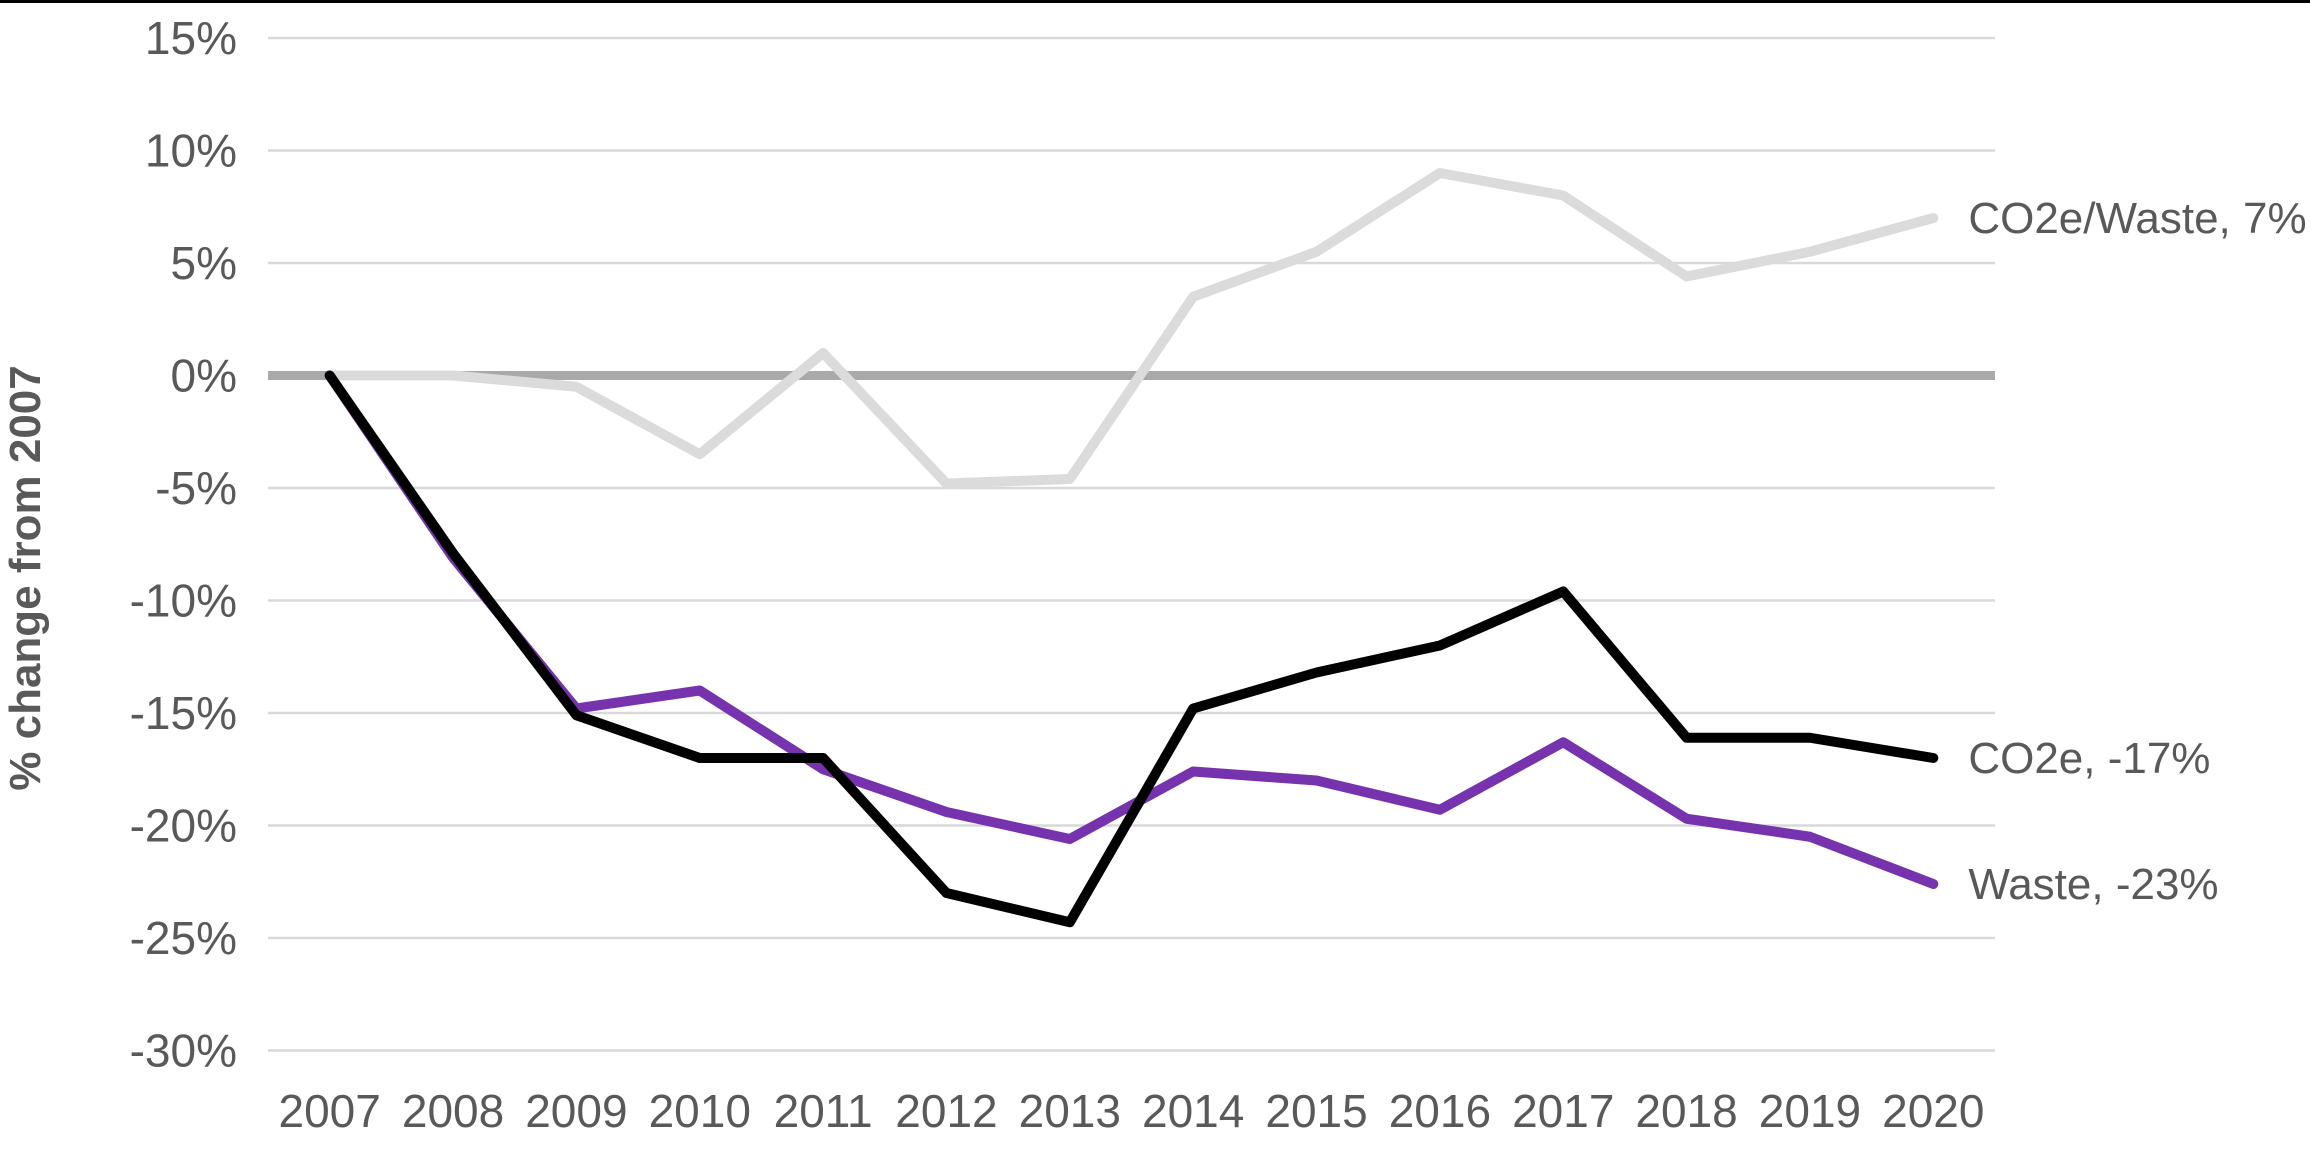  What do you see at coordinates (183, 826) in the screenshot?
I see `y-tick-label: -20%` at bounding box center [183, 826].